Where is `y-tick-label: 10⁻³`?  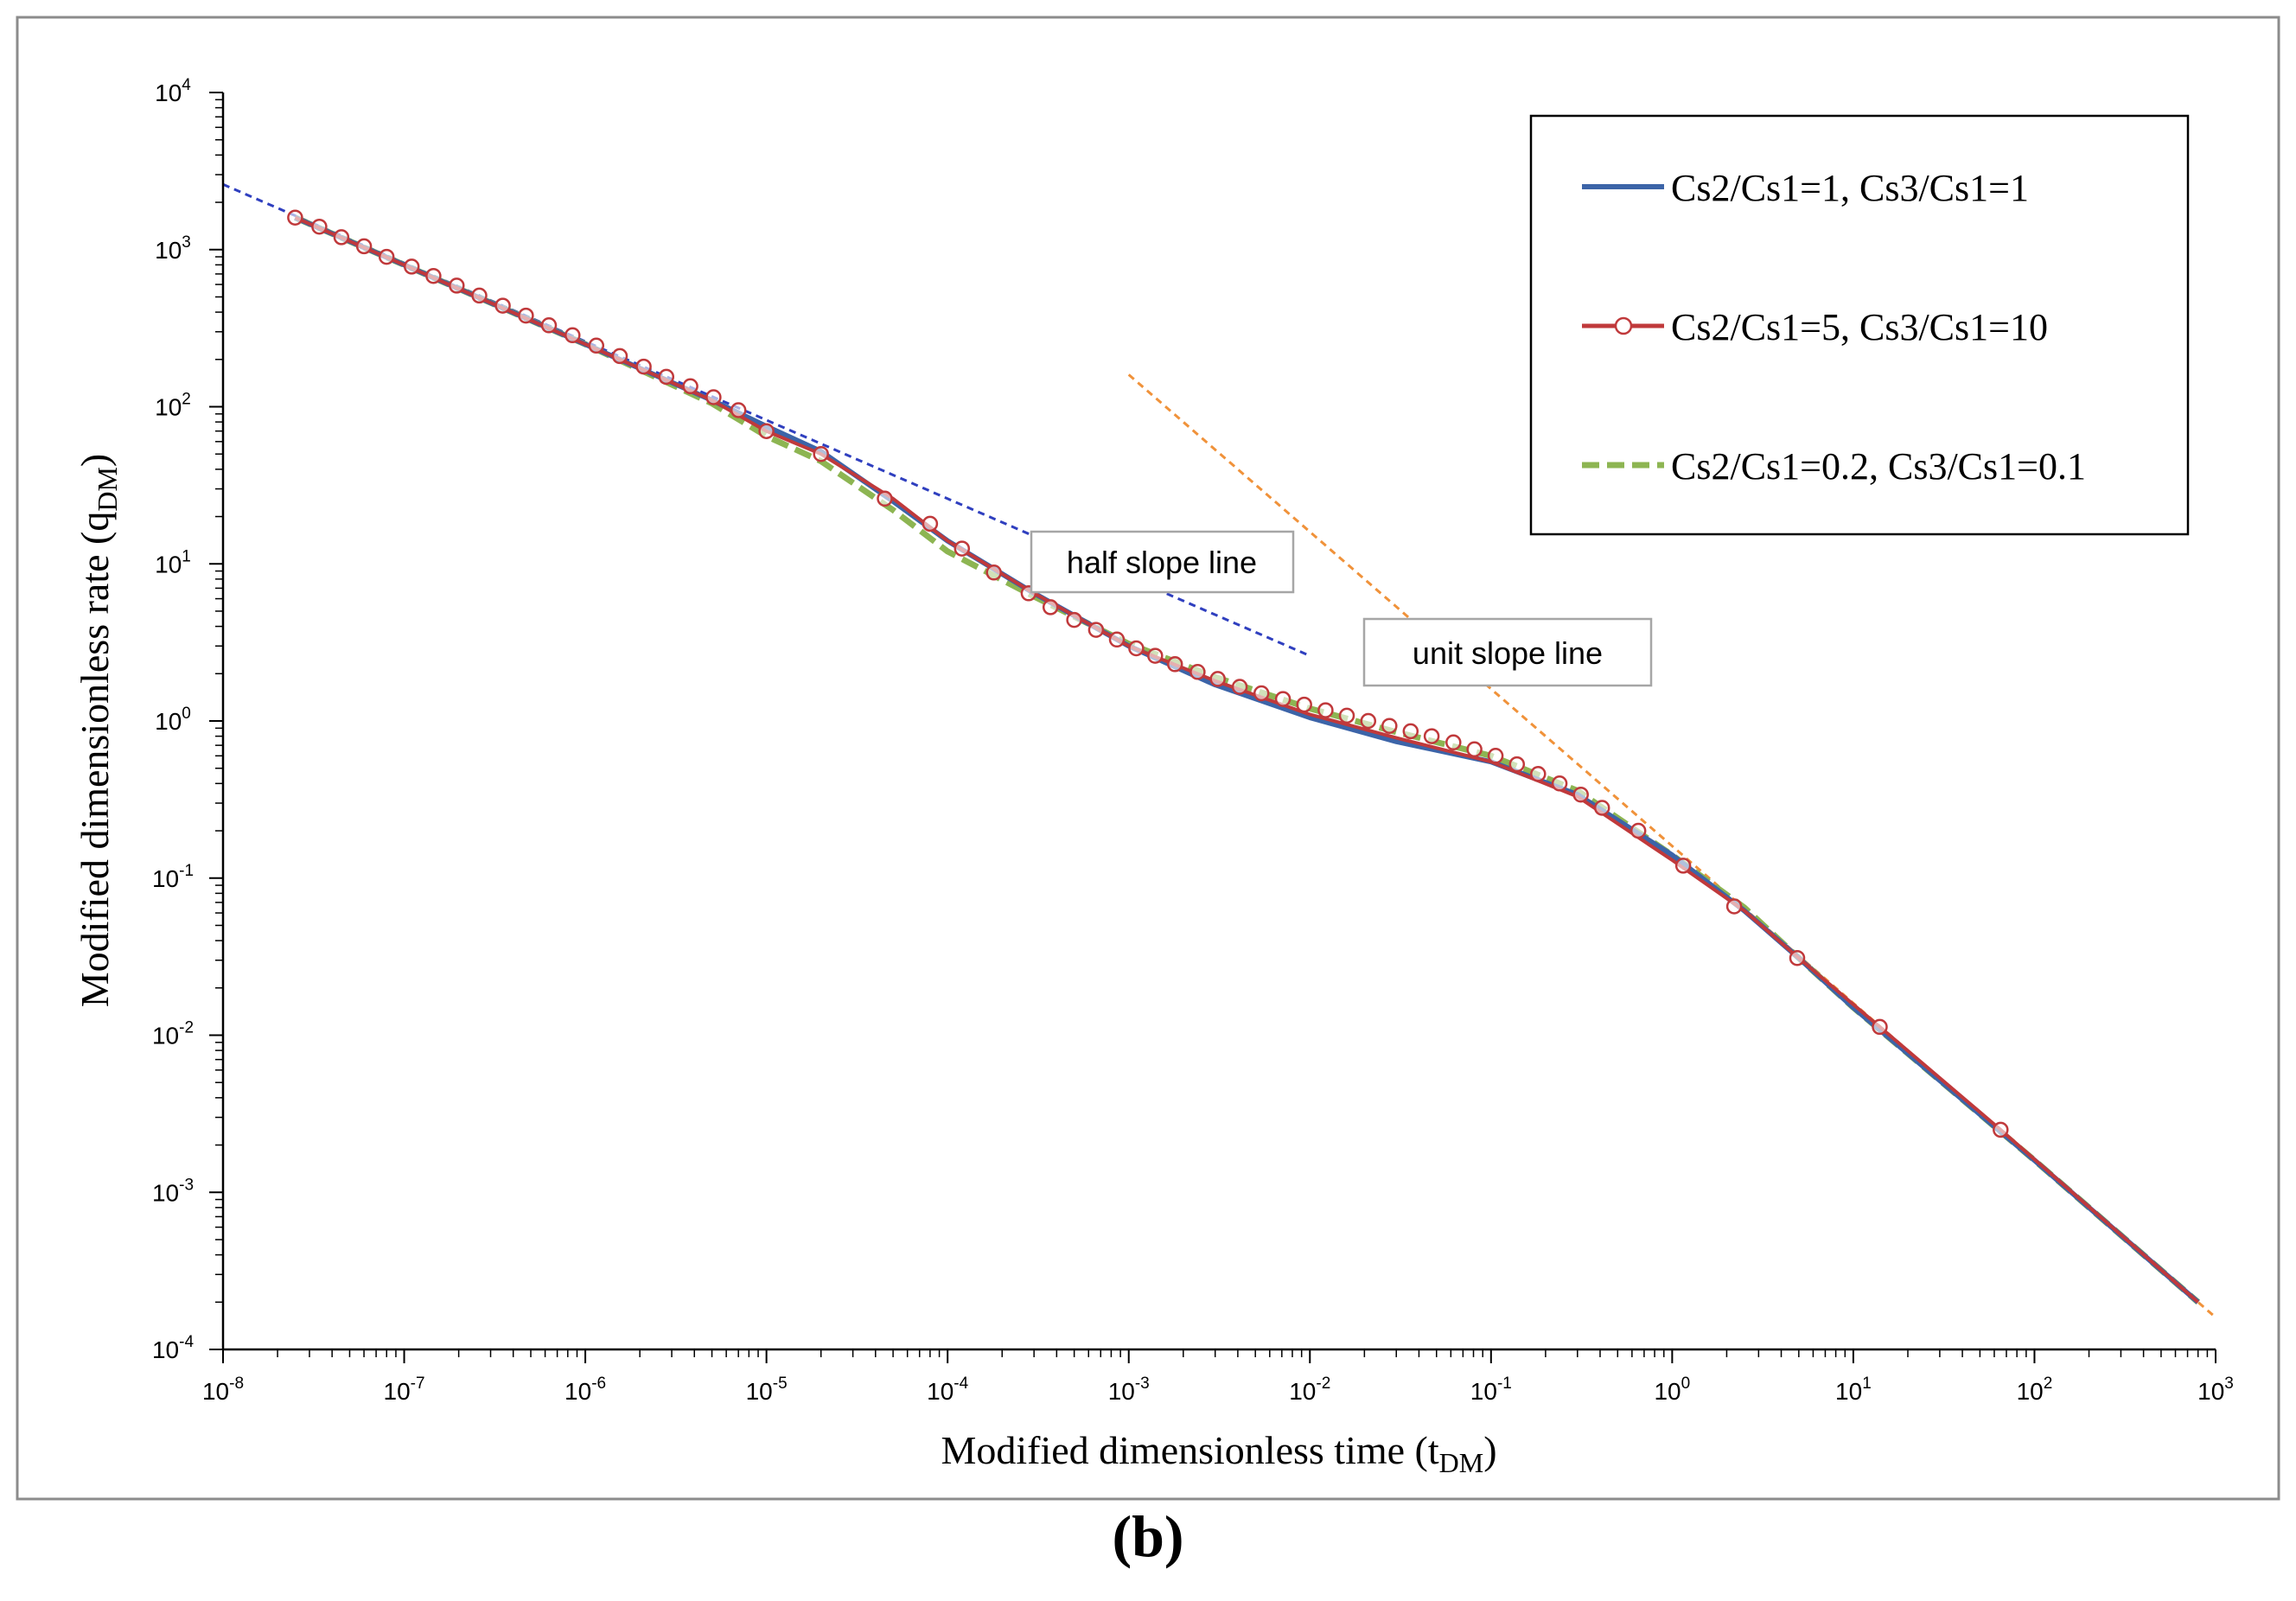
y-tick-label: 10⁻³ is located at coordinates (173, 1191).